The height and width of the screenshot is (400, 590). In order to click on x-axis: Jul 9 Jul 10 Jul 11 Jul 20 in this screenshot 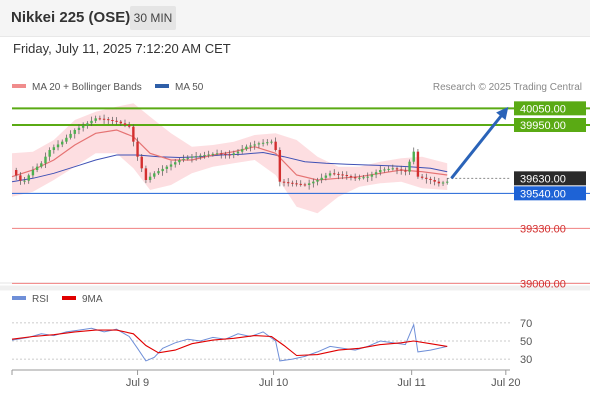, I will do `click(265, 379)`.